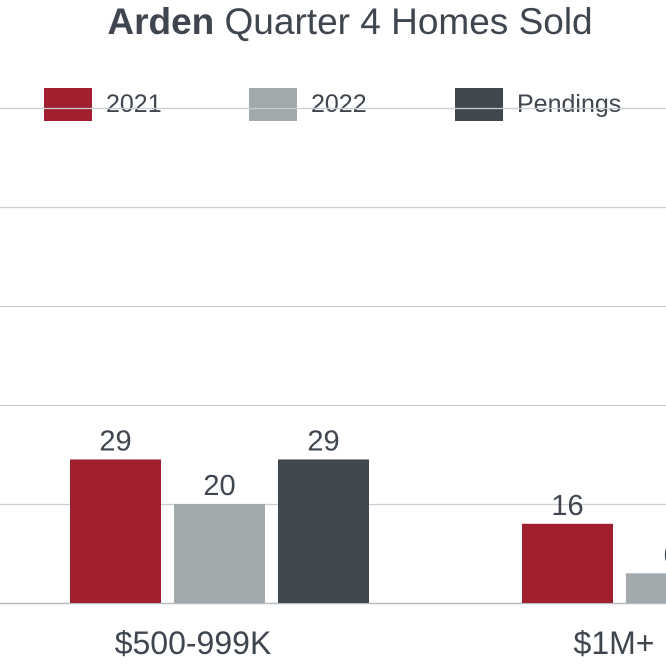 This screenshot has height=666, width=666. I want to click on chart-title: Arden Quarter 4 Homes Sold, so click(333, 22).